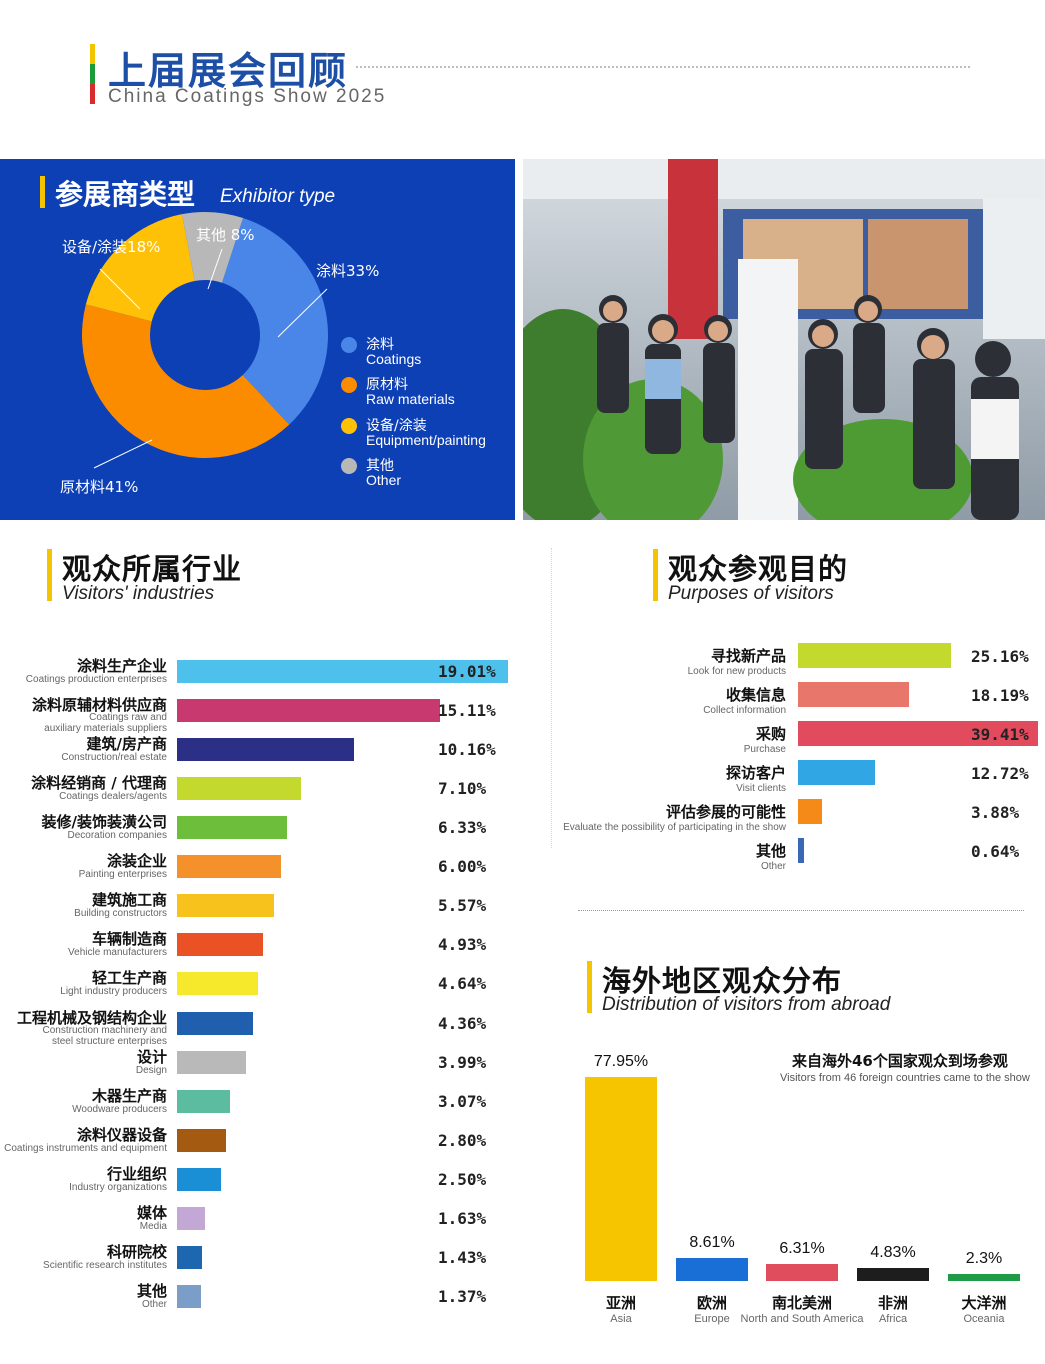 This screenshot has height=1364, width=1045. What do you see at coordinates (462, 1140) in the screenshot?
I see `industry-value-12: 2.80%` at bounding box center [462, 1140].